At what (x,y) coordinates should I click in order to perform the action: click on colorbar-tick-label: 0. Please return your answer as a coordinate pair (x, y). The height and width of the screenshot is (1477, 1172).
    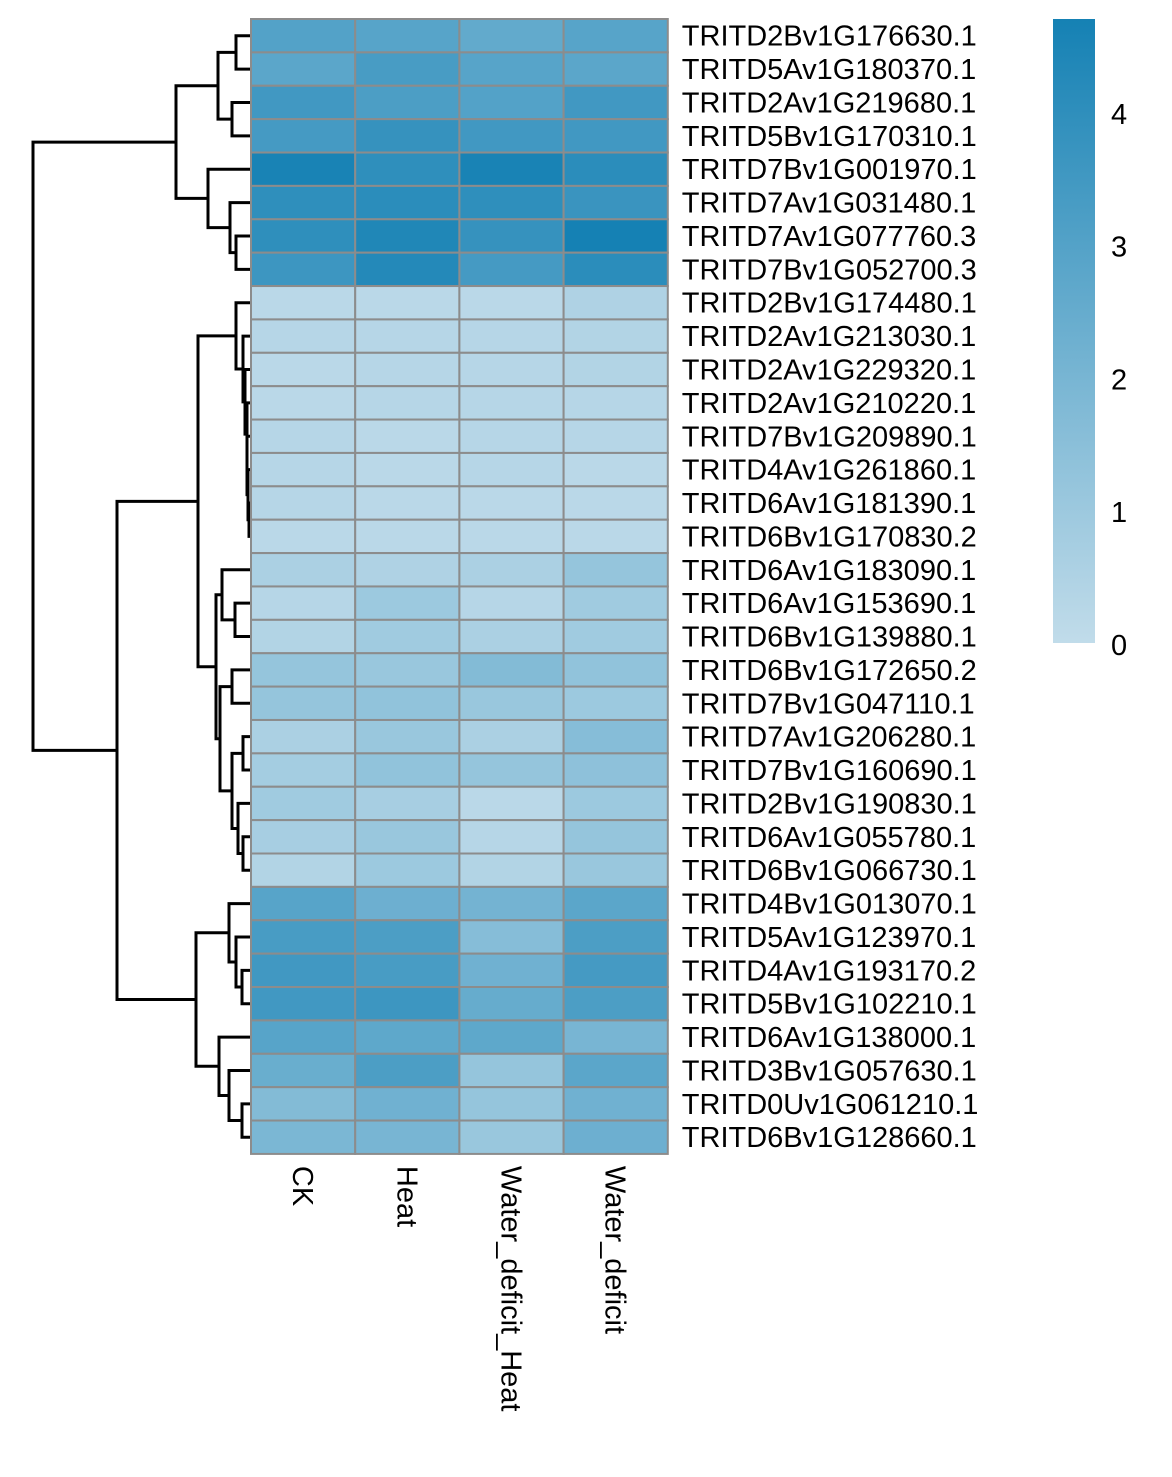
    Looking at the image, I should click on (1119, 646).